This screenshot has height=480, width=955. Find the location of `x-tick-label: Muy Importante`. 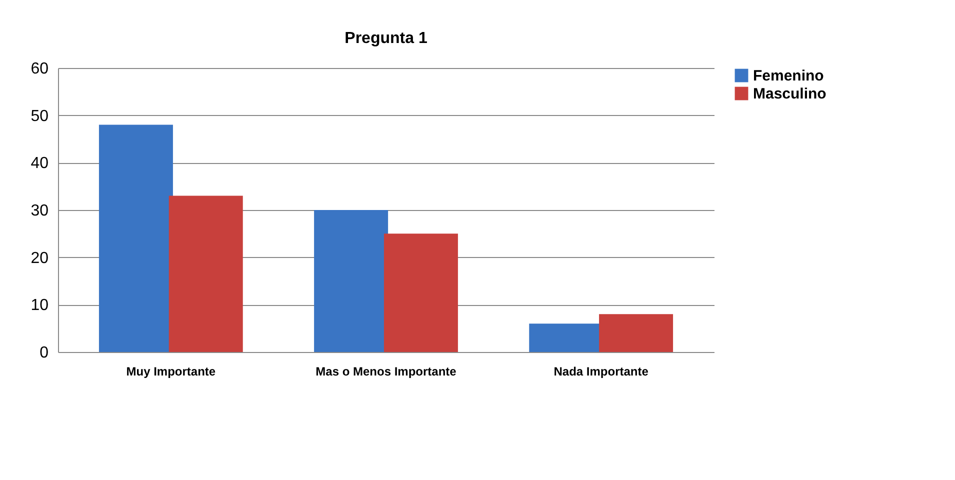

x-tick-label: Muy Importante is located at coordinates (171, 371).